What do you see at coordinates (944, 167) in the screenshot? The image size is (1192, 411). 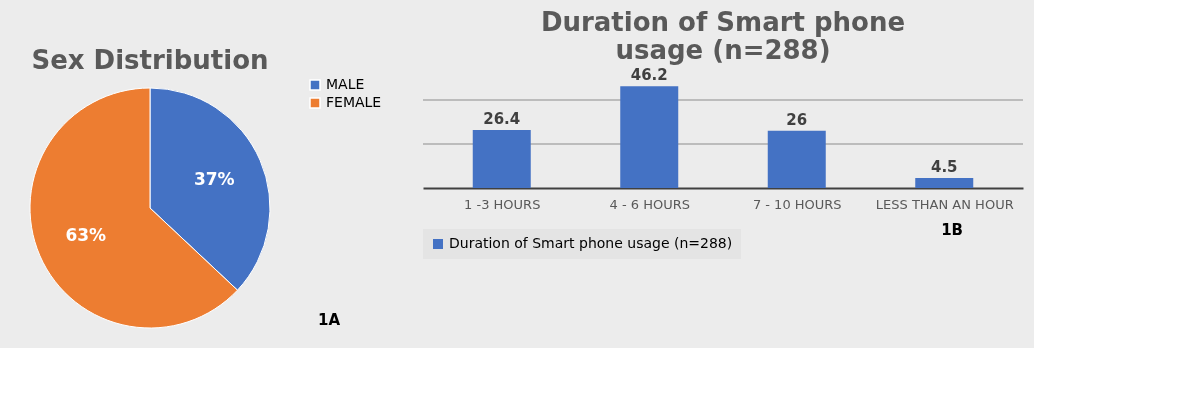 I see `data-label: 4.5` at bounding box center [944, 167].